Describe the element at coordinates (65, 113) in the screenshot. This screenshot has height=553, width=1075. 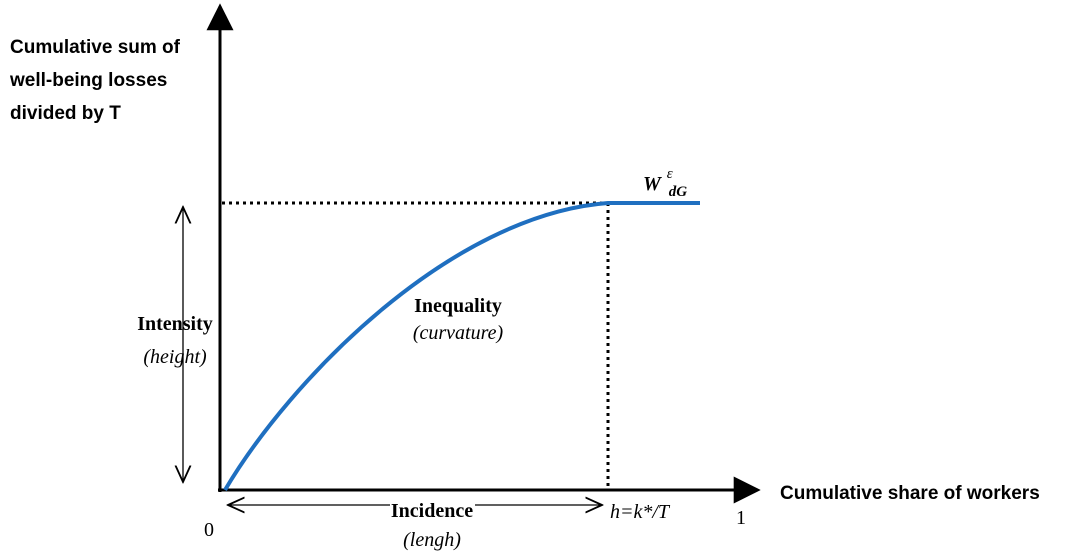
I see `y-axis-label: divided by T` at that location.